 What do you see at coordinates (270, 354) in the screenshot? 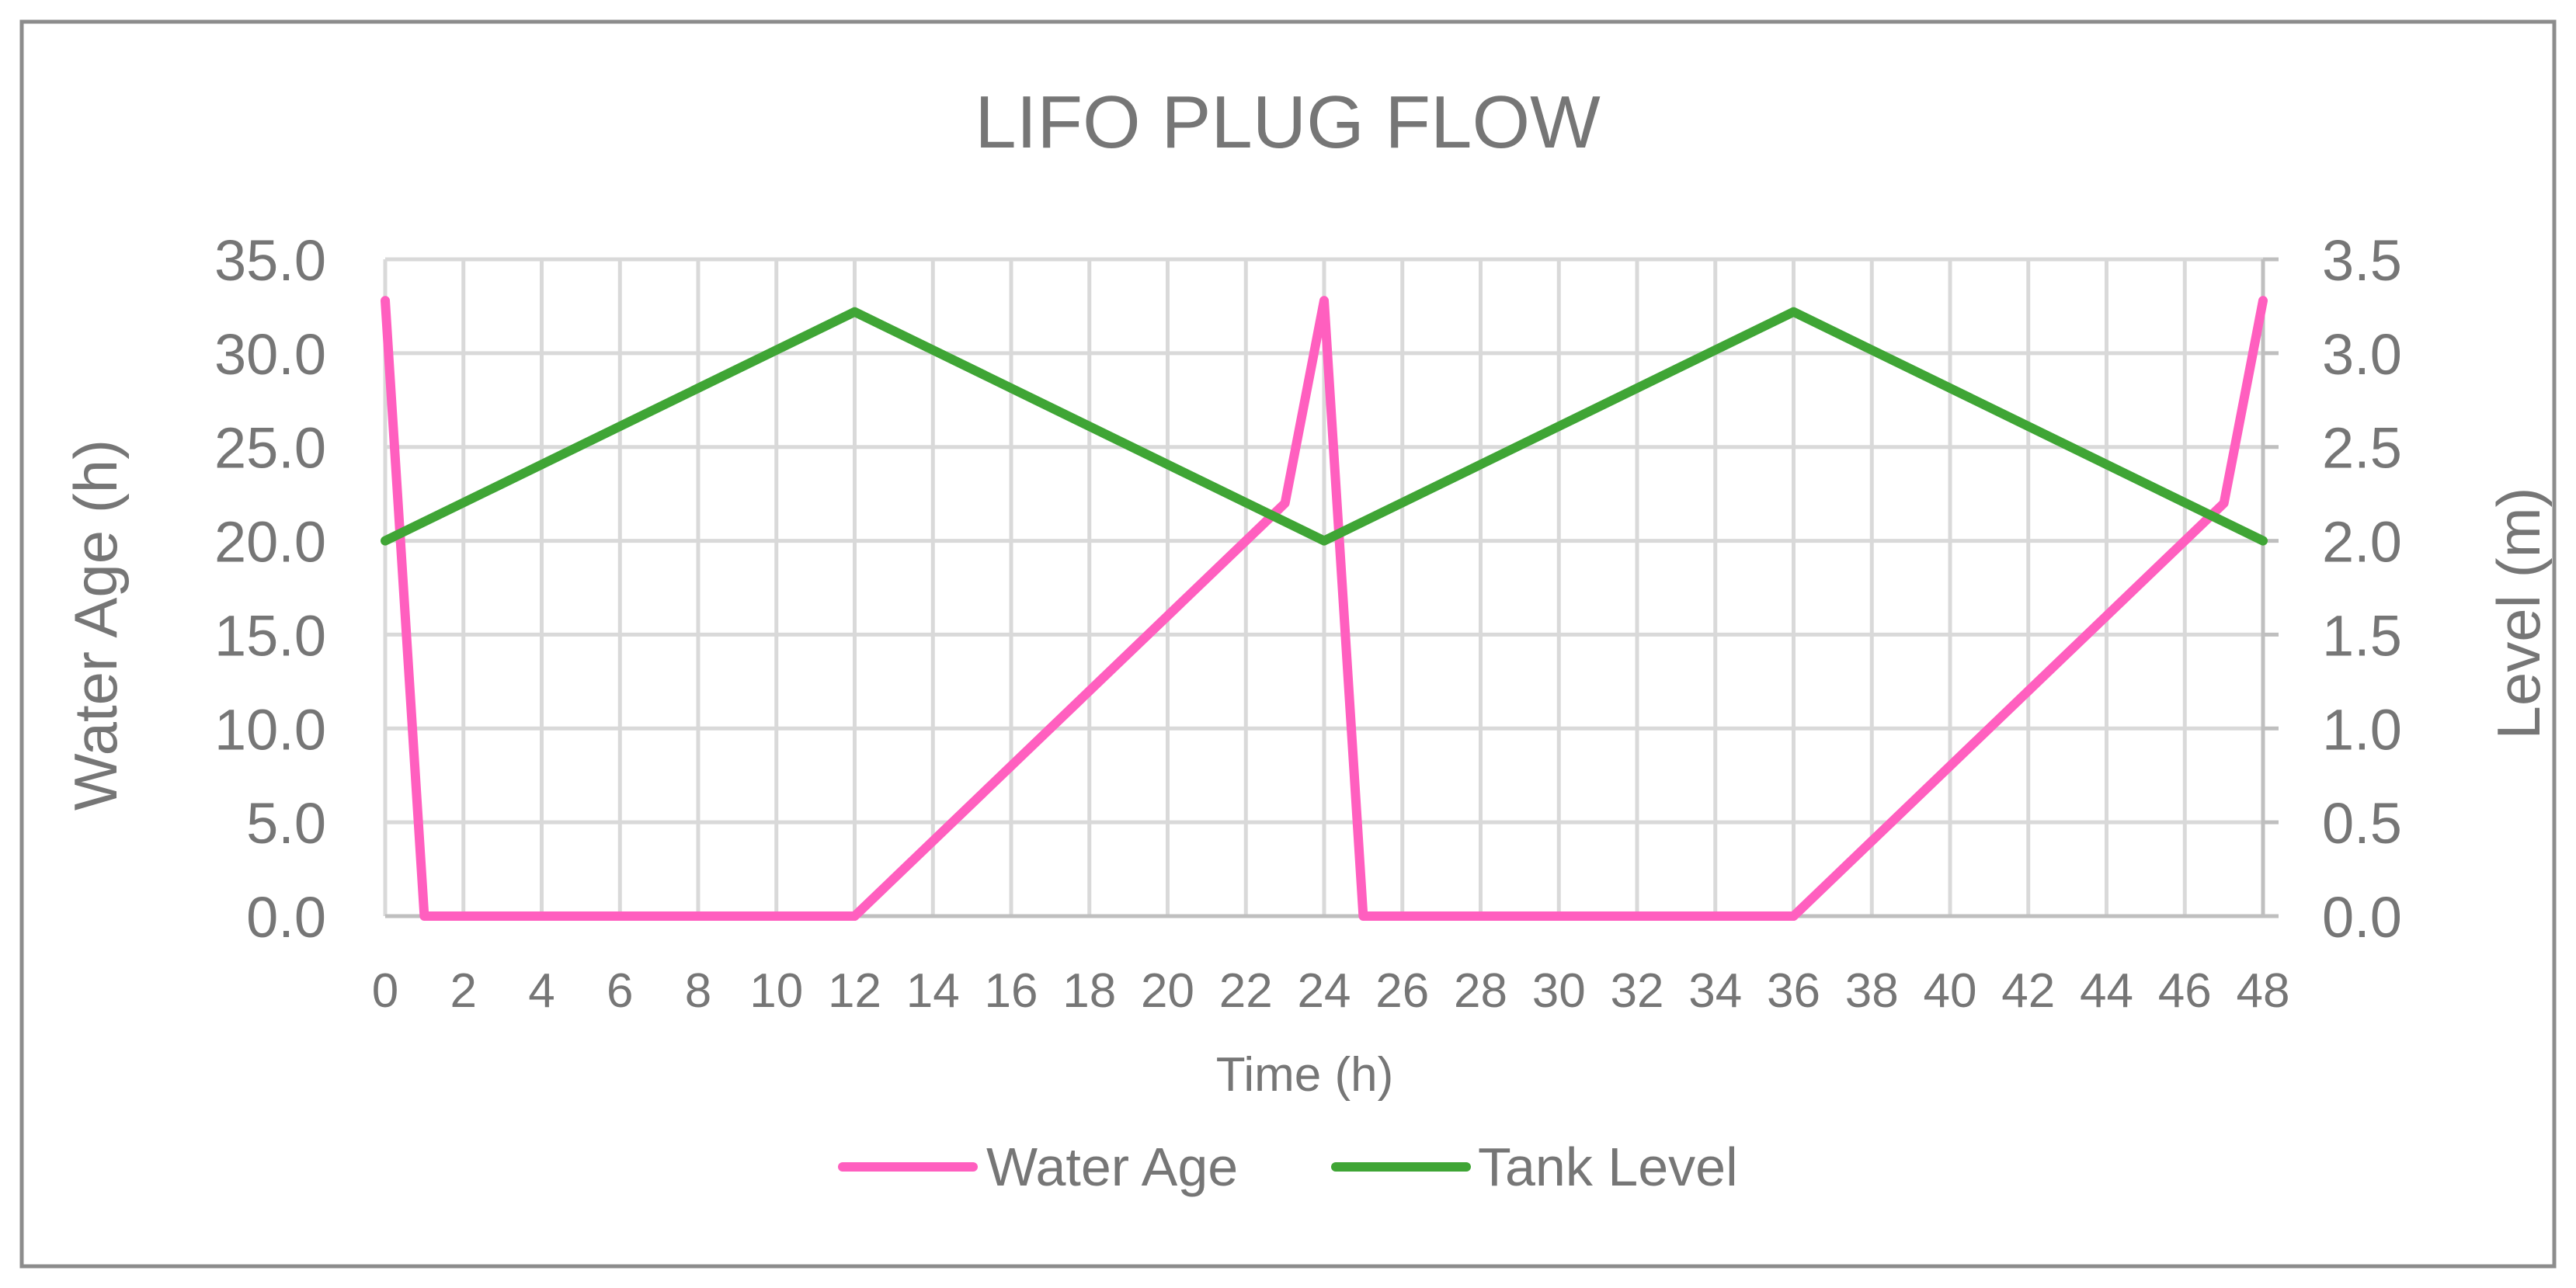
I see `y-left-tick-label: 30.0` at bounding box center [270, 354].